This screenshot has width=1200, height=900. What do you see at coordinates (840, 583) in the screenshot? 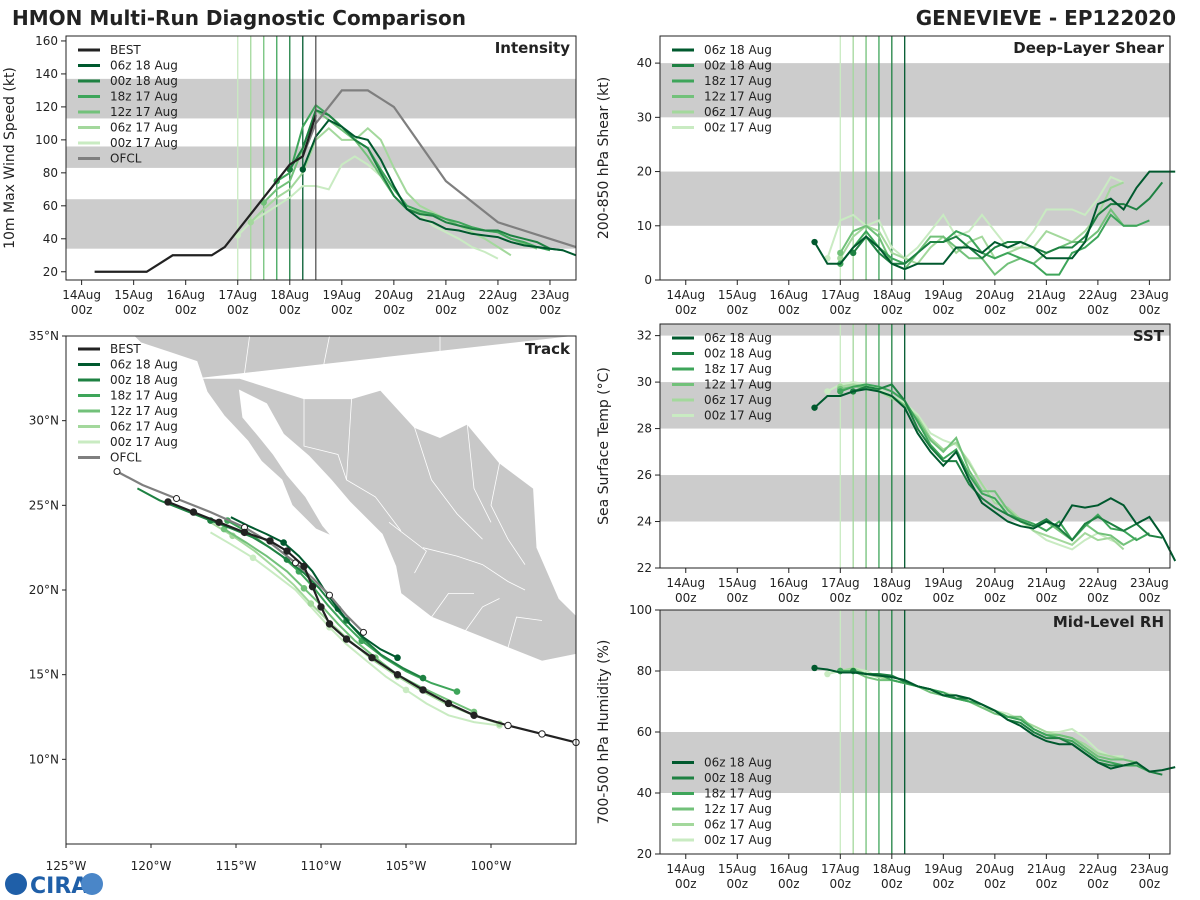
I see `sst-xtick-date: 17Aug` at bounding box center [840, 583].